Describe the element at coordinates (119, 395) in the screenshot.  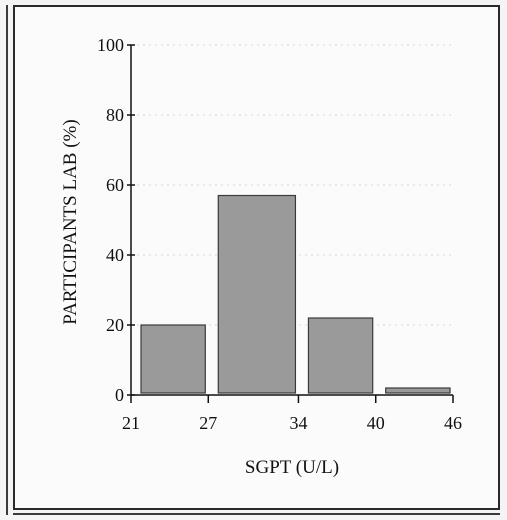
I see `y-tick-label-0: 0` at that location.